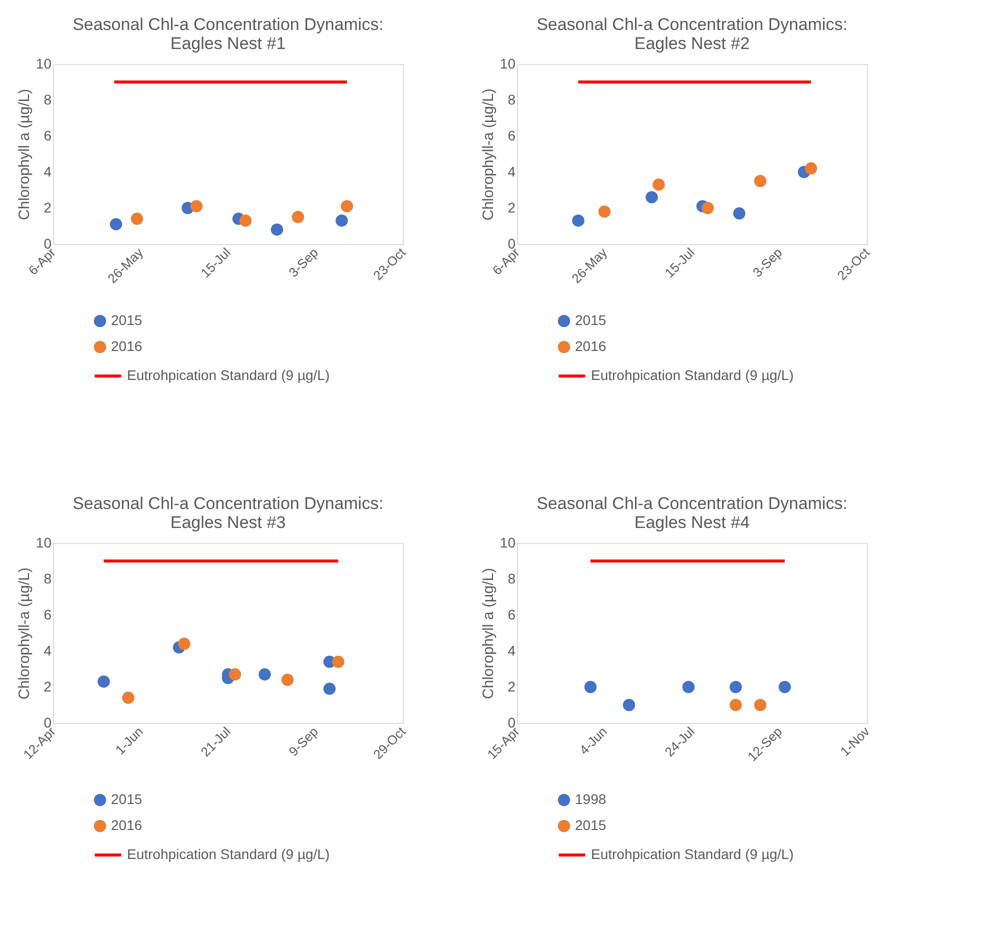  I want to click on chart-title: Seasonal Chl-a Concentration Dynamics: Eagles Nest #2, so click(692, 34).